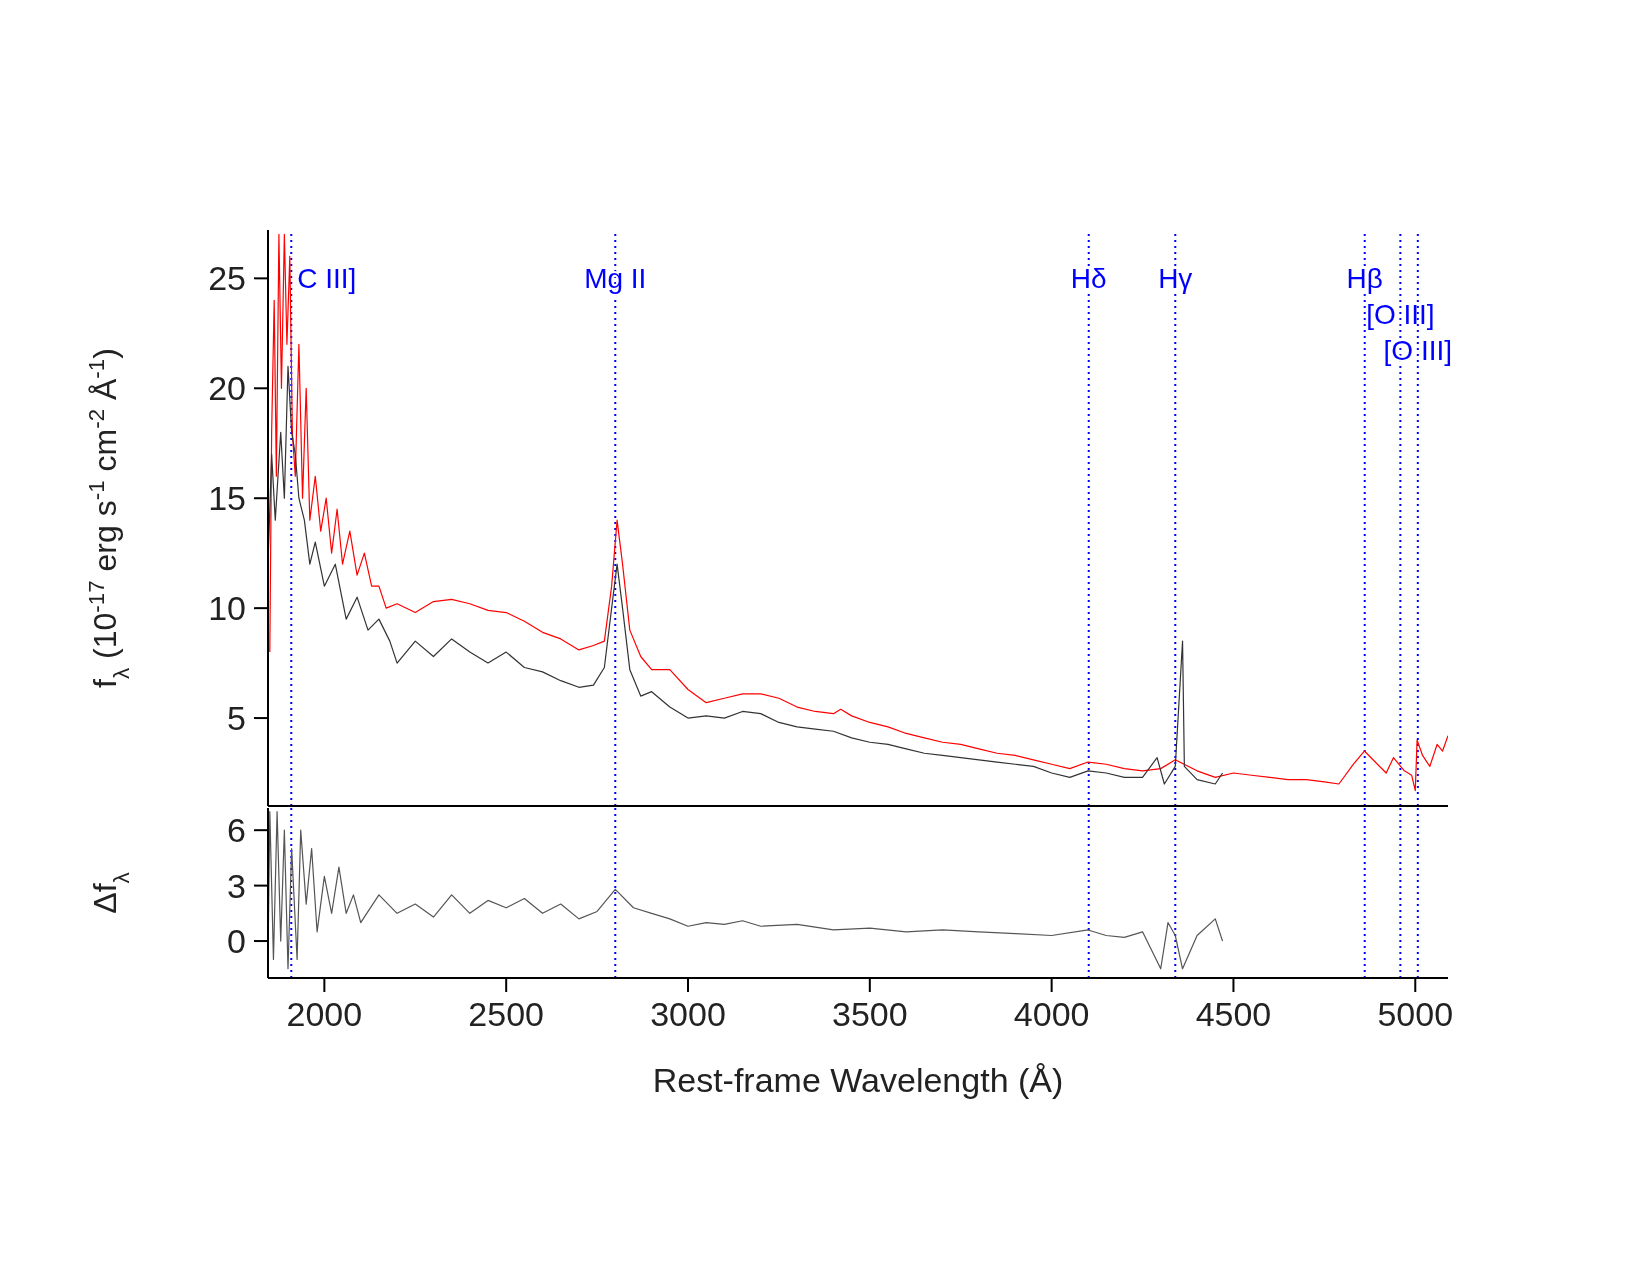 Image resolution: width=1650 pixels, height=1275 pixels. What do you see at coordinates (227, 388) in the screenshot?
I see `y-tick-label: 20` at bounding box center [227, 388].